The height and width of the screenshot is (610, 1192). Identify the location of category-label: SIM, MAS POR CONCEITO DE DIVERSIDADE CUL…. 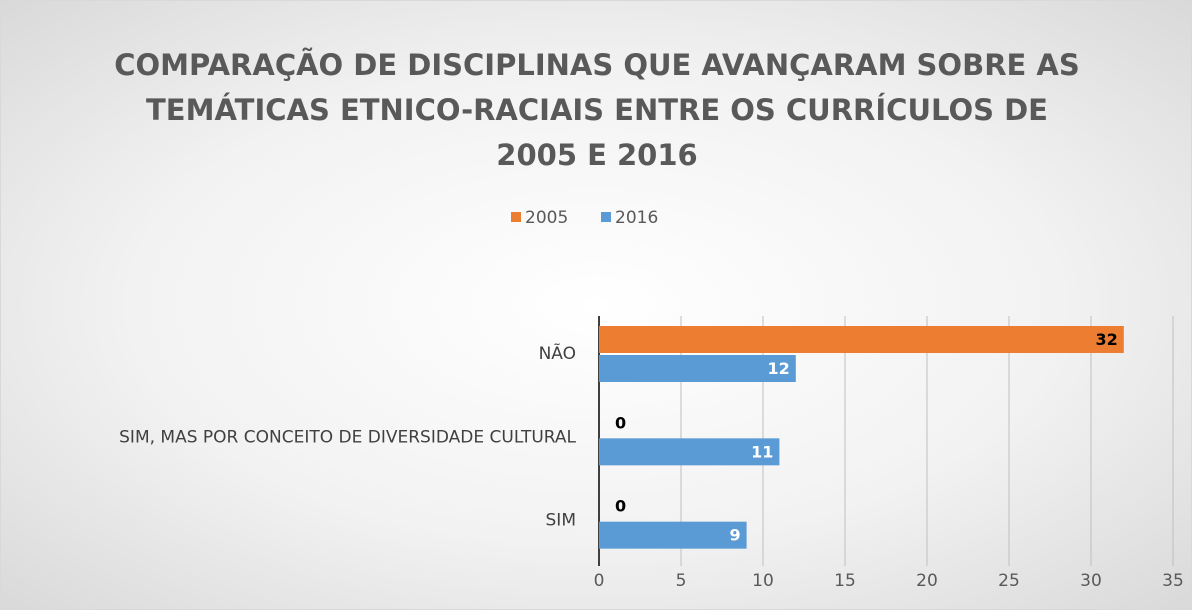
(347, 437).